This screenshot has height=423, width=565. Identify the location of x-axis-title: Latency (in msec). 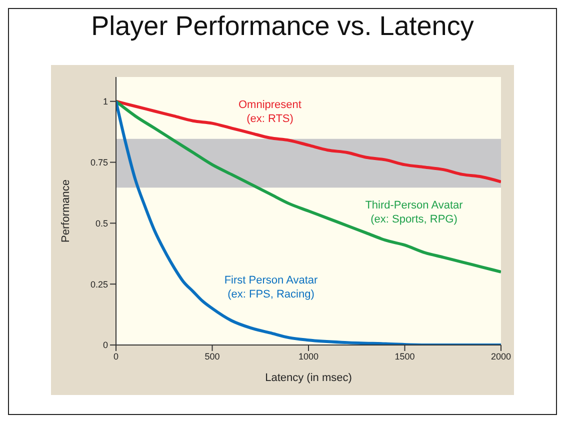
(308, 378).